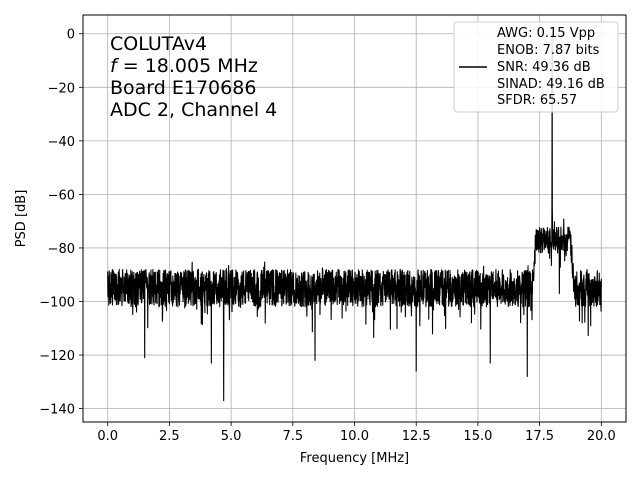 This screenshot has height=480, width=640. What do you see at coordinates (158, 44) in the screenshot?
I see `annotation-line-1: COLUTAv4` at bounding box center [158, 44].